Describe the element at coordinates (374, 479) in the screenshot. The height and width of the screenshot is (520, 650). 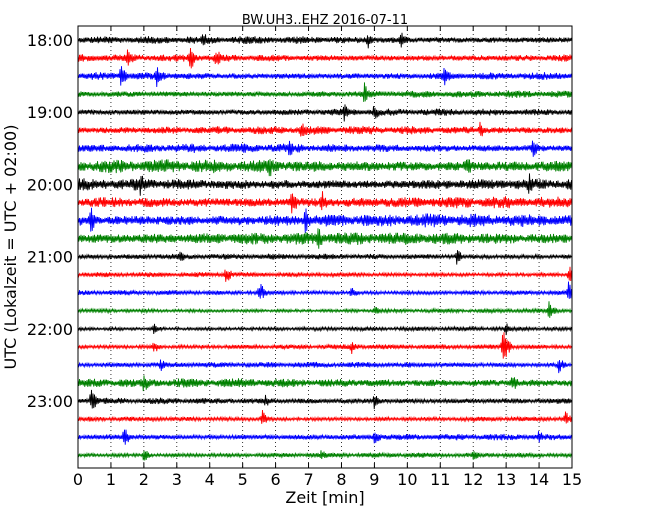
I see `x-tick-label-9: 9` at that location.